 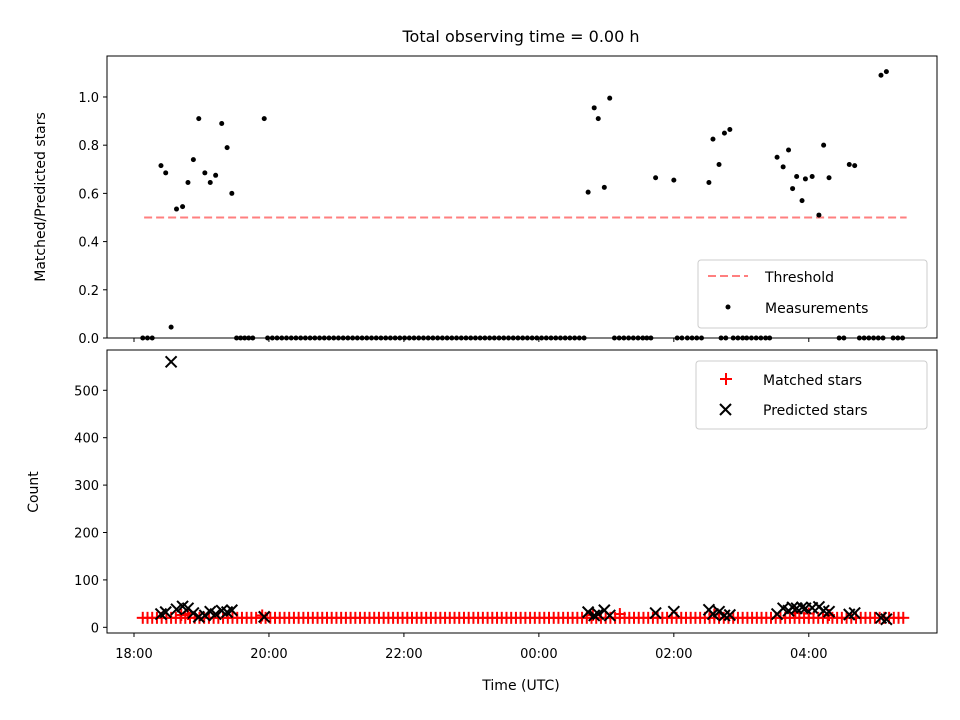 I want to click on ratio-legend-box, so click(x=812, y=294).